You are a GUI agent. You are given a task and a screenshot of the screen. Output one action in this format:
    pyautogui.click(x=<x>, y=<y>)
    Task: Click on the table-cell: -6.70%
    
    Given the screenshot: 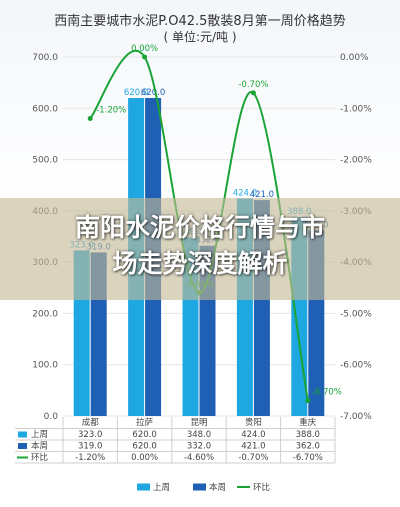 What is the action you would take?
    pyautogui.click(x=308, y=458)
    